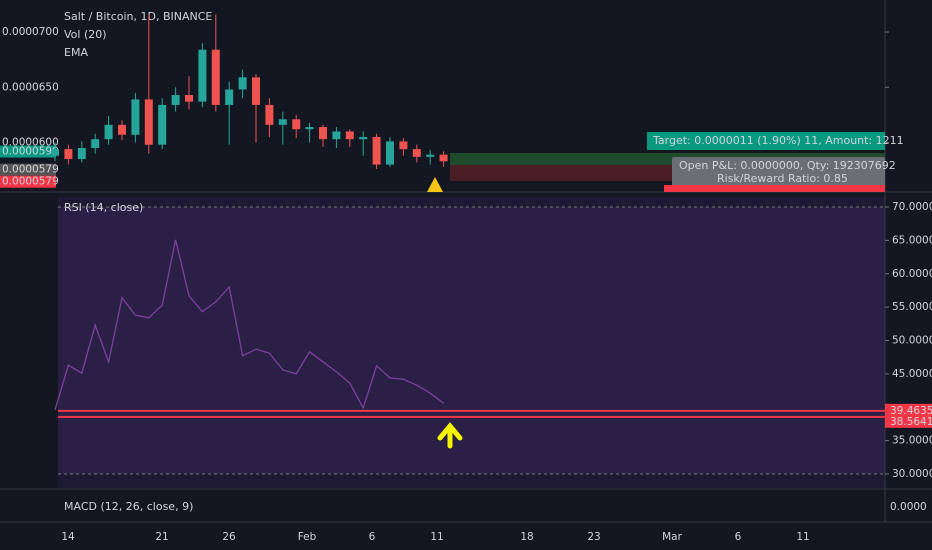 This screenshot has width=932, height=550. Describe the element at coordinates (307, 537) in the screenshot. I see `x-tick-label: Feb` at that location.